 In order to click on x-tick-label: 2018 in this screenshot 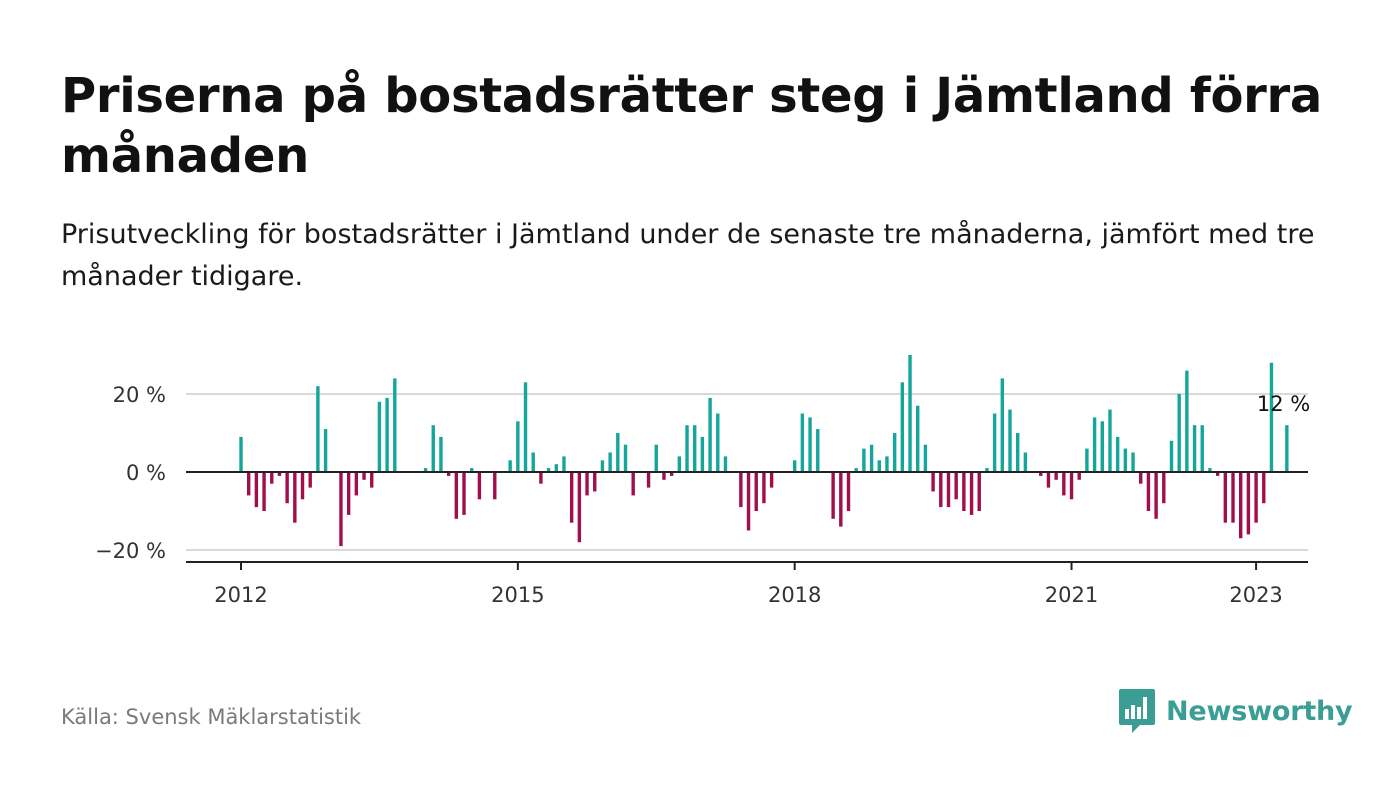, I will do `click(794, 595)`.